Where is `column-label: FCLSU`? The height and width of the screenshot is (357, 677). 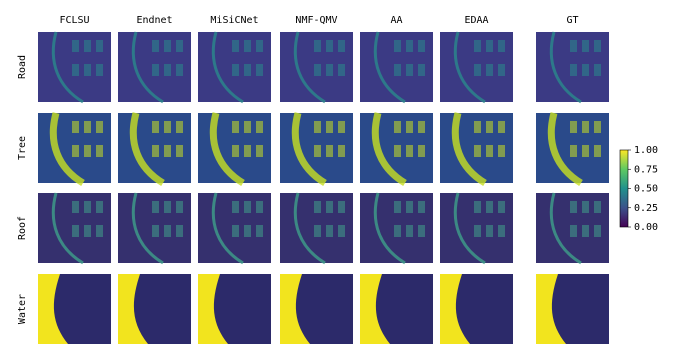 column-label: FCLSU is located at coordinates (74, 20).